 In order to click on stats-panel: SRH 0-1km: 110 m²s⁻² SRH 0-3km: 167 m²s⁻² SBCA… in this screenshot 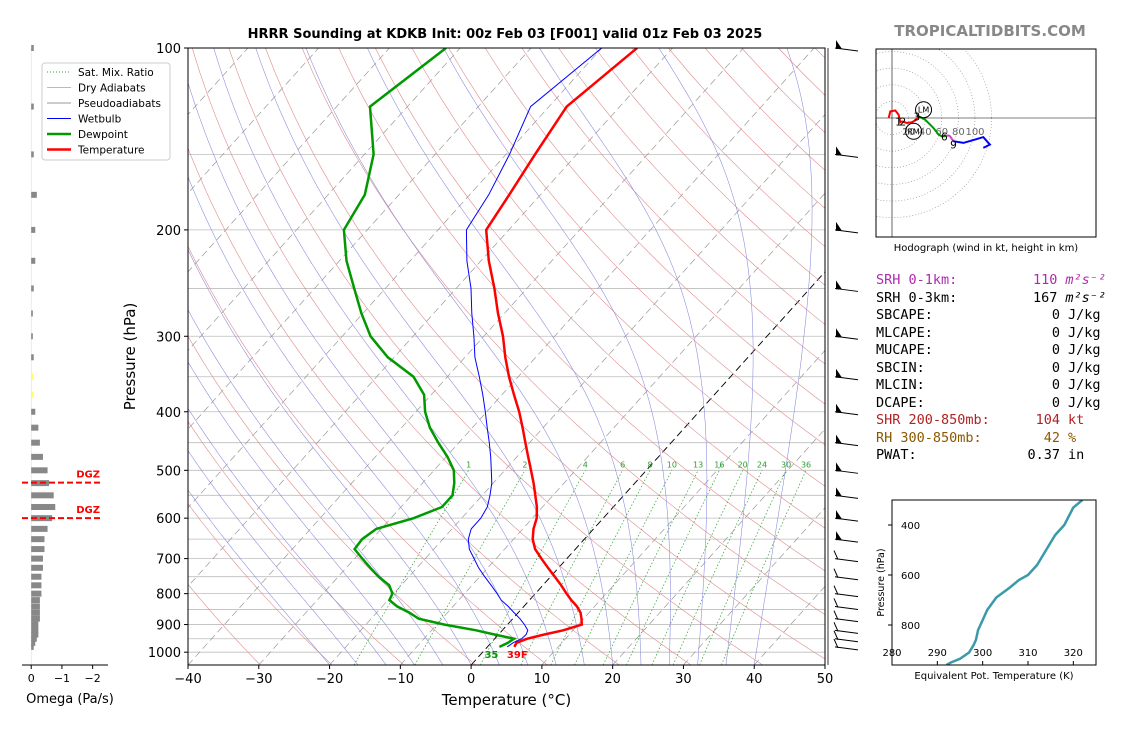, I will do `click(991, 368)`.